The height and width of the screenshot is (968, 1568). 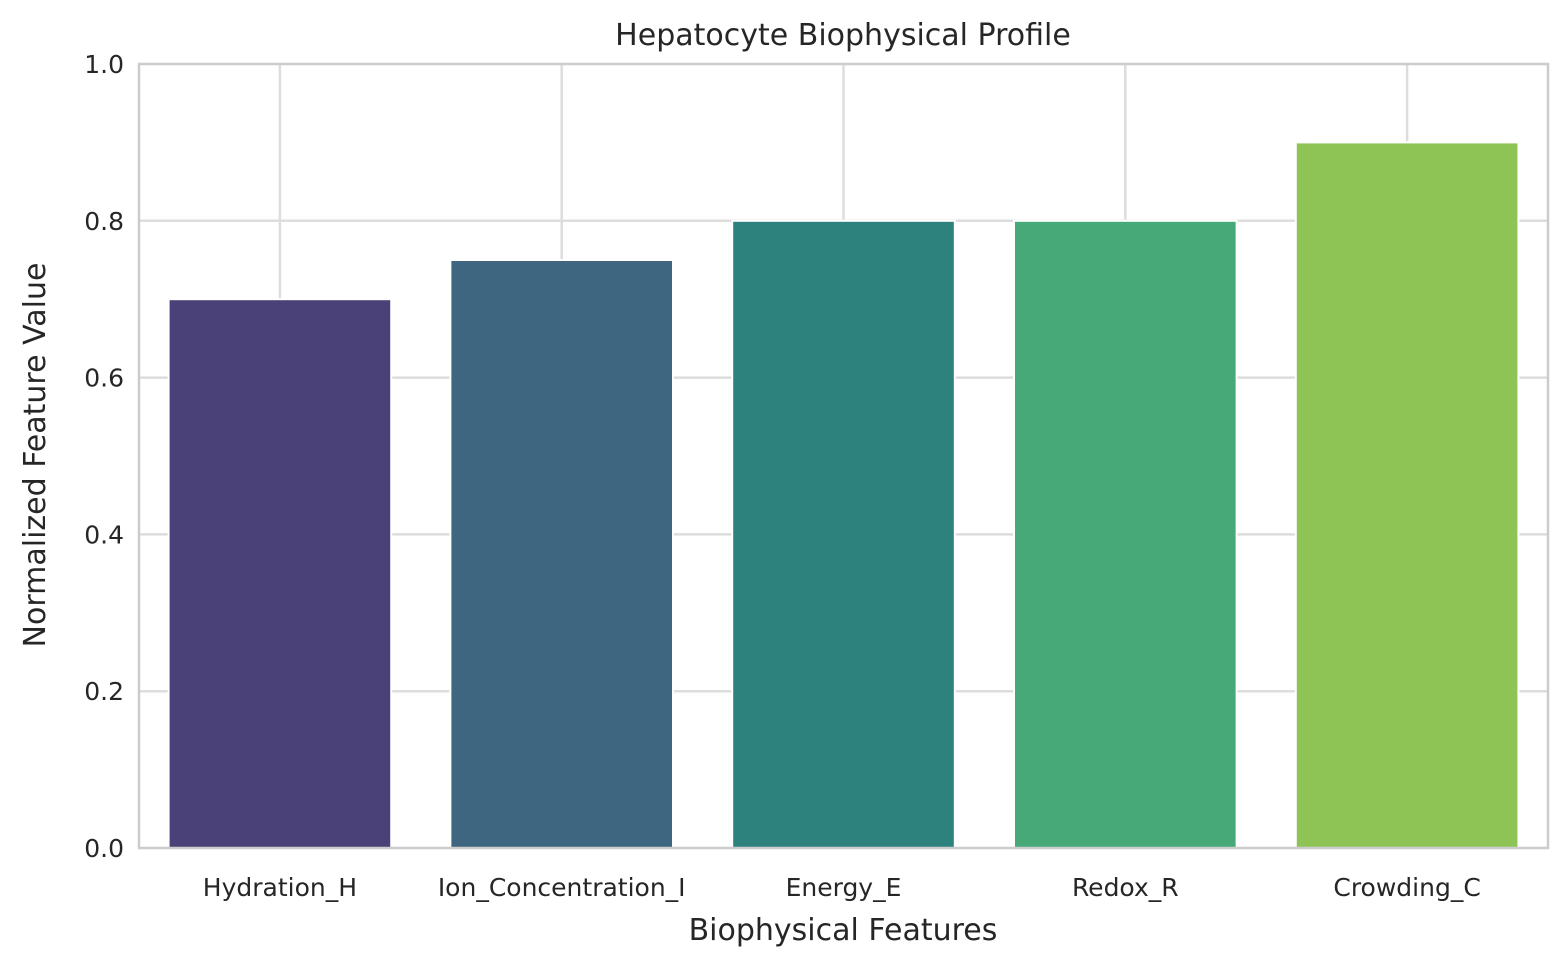 I want to click on bar-hydration-h, so click(x=280, y=573).